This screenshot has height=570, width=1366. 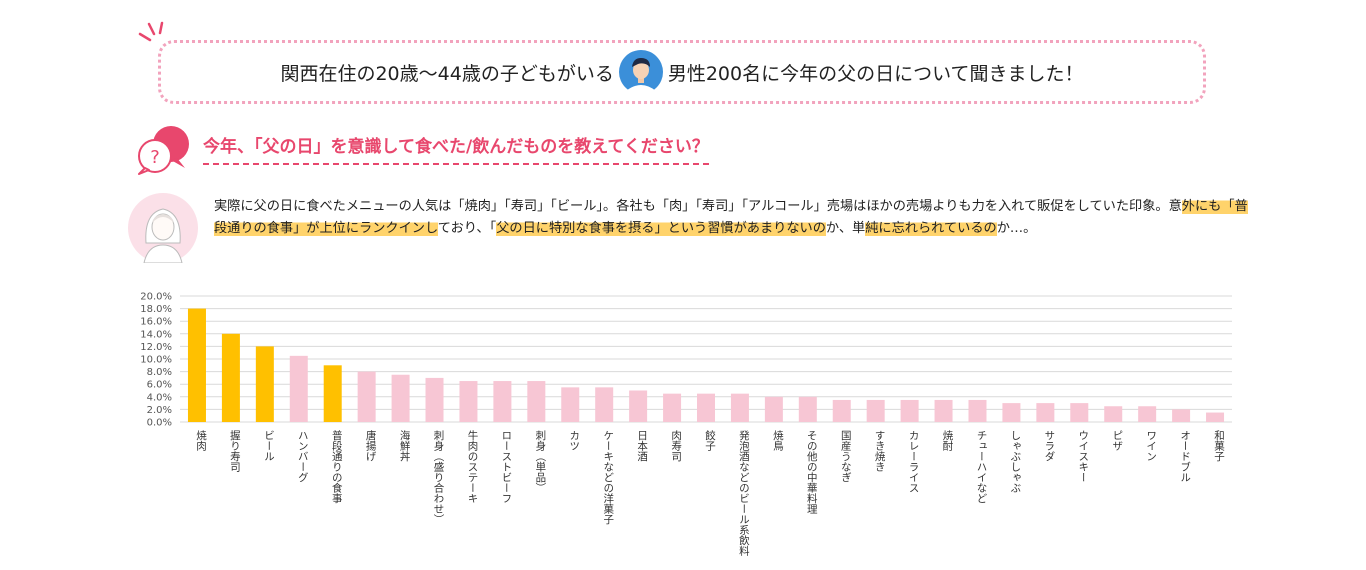 What do you see at coordinates (506, 467) in the screenshot?
I see `x-tick-label: ローストビーフ` at bounding box center [506, 467].